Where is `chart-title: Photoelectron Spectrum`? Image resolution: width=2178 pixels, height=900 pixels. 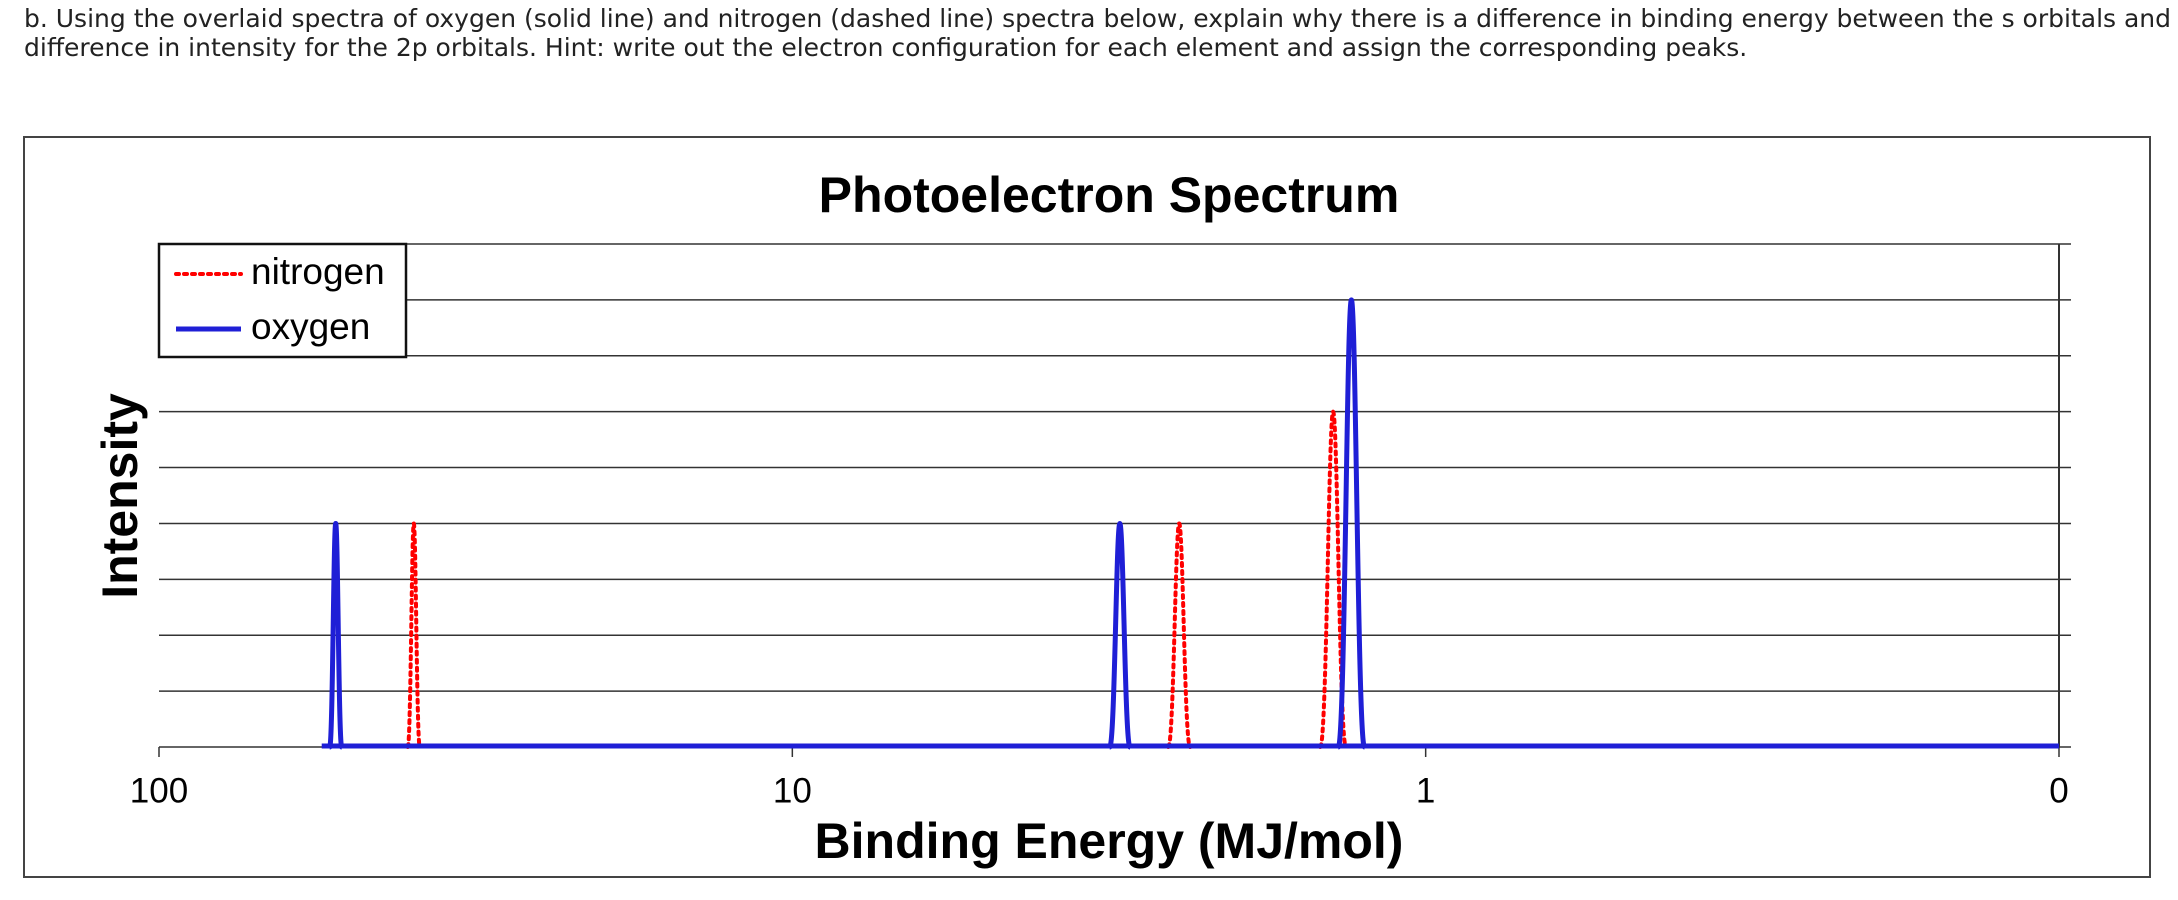 chart-title: Photoelectron Spectrum is located at coordinates (1109, 195).